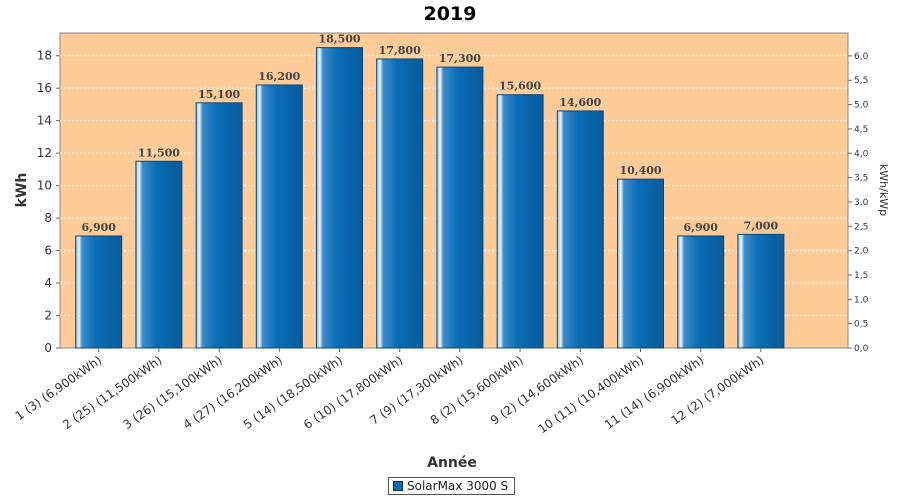 This screenshot has width=900, height=500. What do you see at coordinates (48, 251) in the screenshot?
I see `y-tick-label: 6` at bounding box center [48, 251].